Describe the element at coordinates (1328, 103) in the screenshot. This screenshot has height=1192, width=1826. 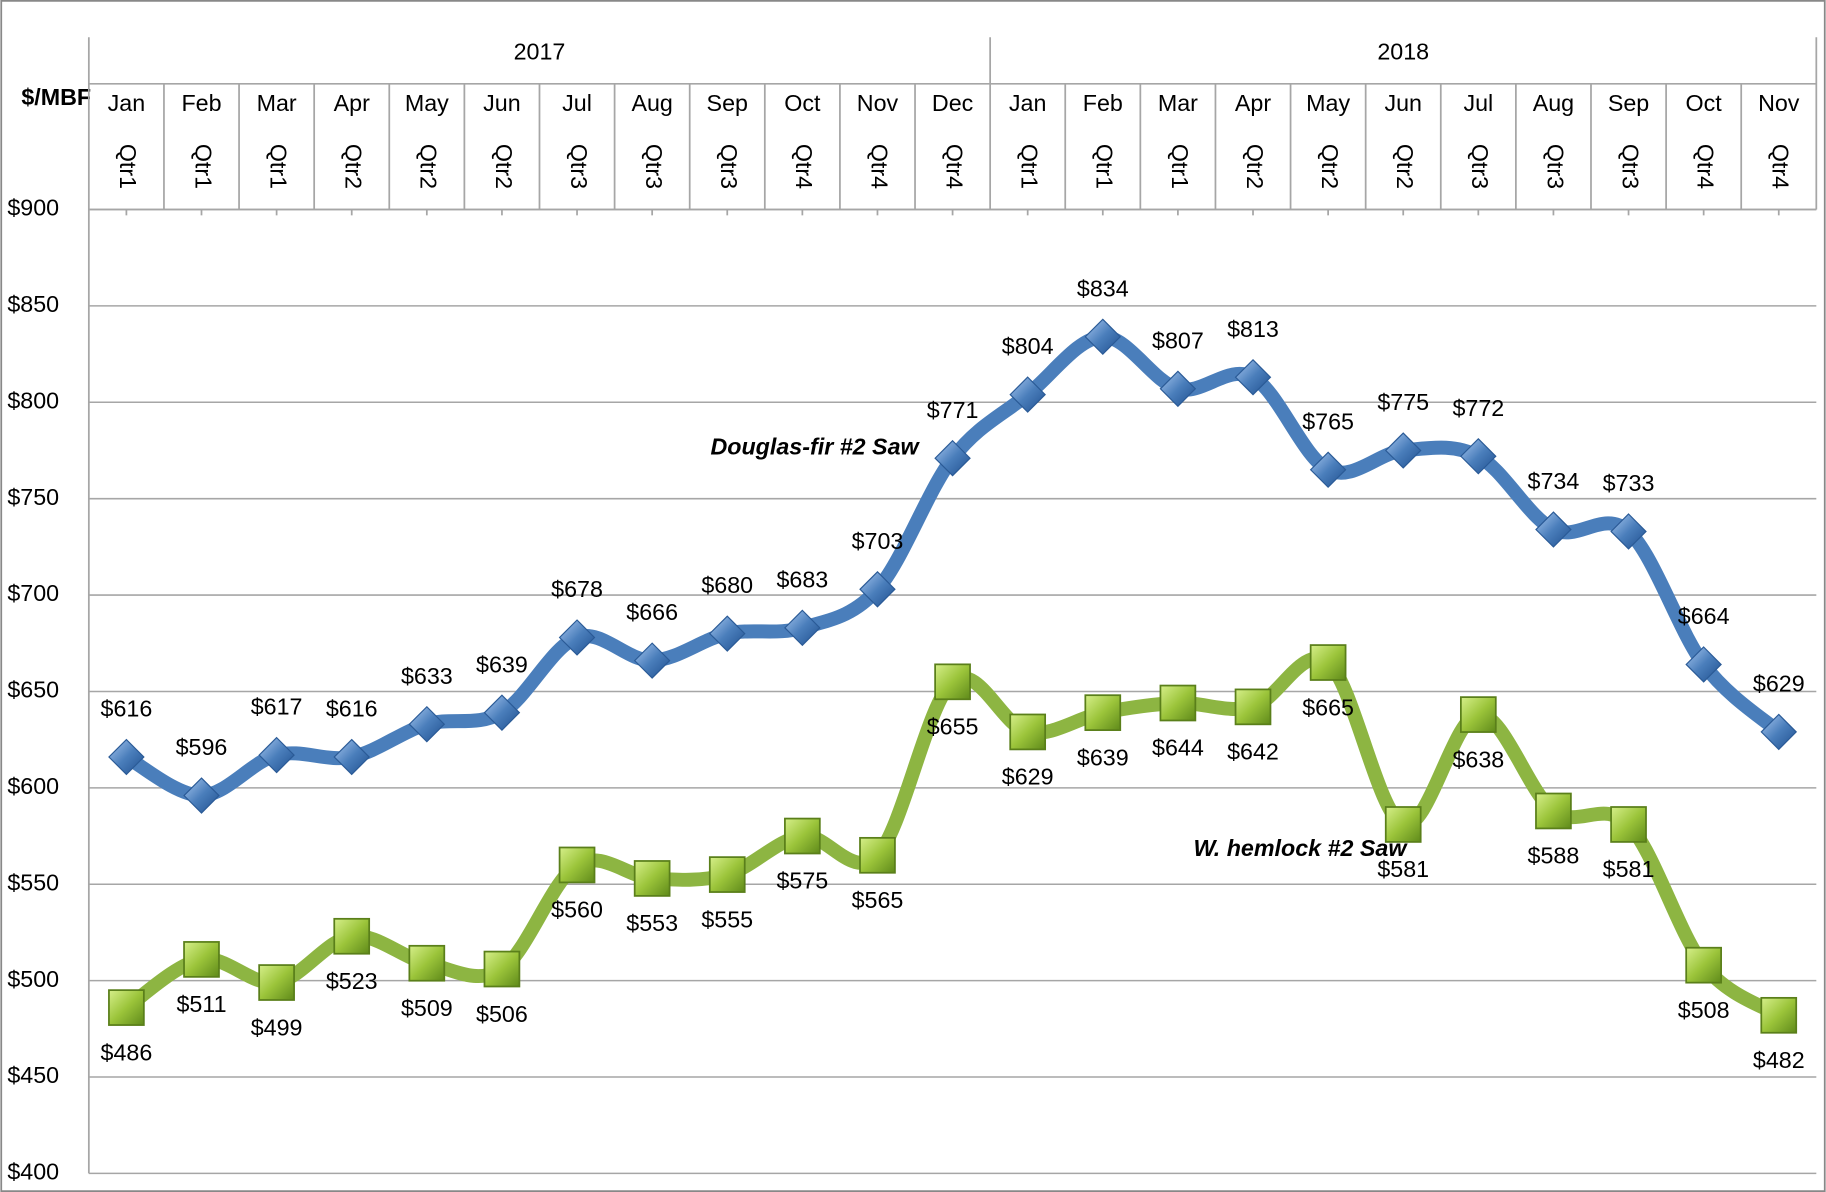
I see `month-label: May` at that location.